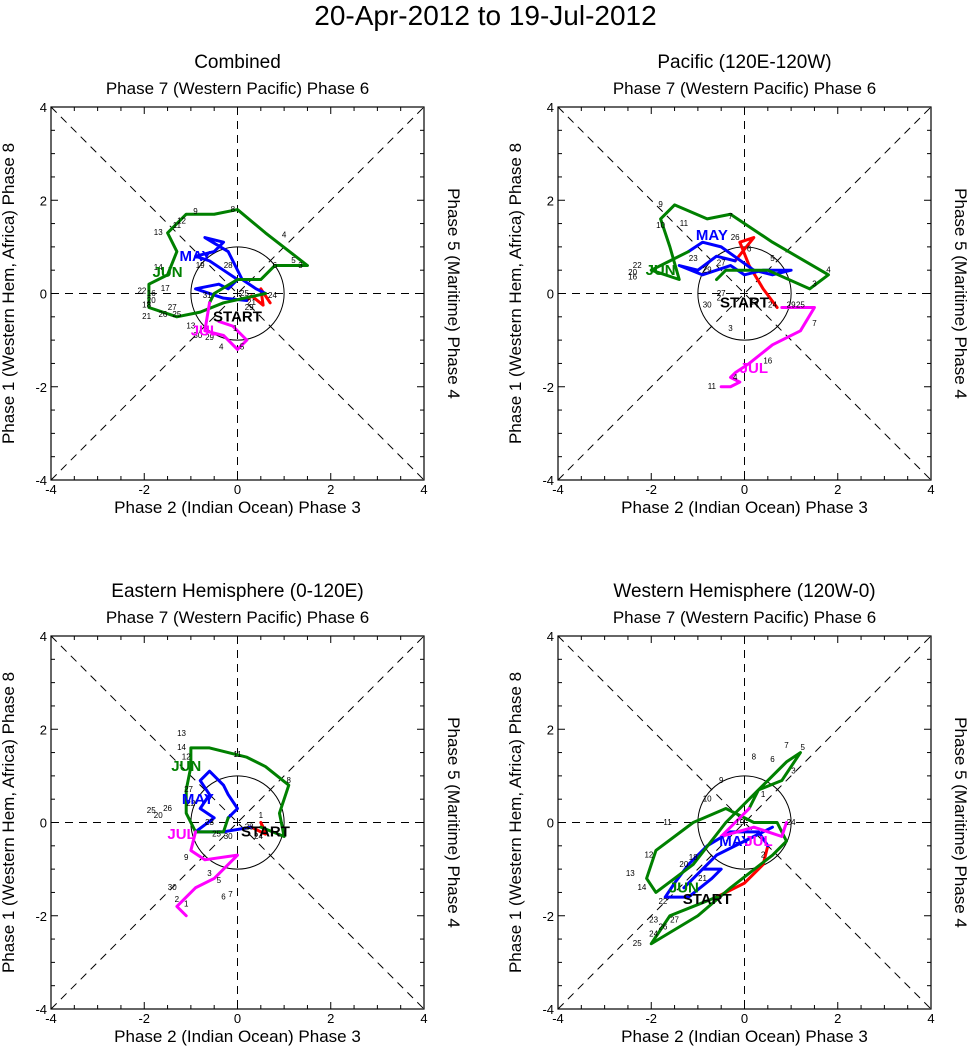 This screenshot has width=971, height=1061. What do you see at coordinates (744, 62) in the screenshot?
I see `panel-title: Pacific (120E-120W)` at bounding box center [744, 62].